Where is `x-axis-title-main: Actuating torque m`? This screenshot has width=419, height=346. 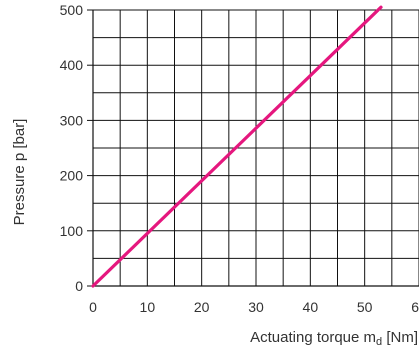 x-axis-title-main: Actuating torque m is located at coordinates (313, 337).